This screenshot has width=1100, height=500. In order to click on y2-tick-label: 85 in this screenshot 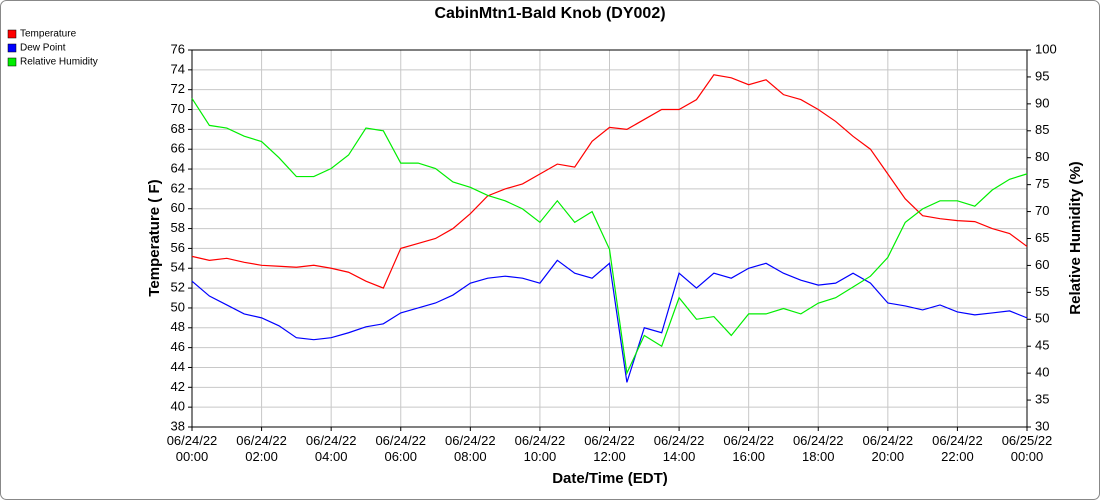, I will do `click(1042, 129)`.